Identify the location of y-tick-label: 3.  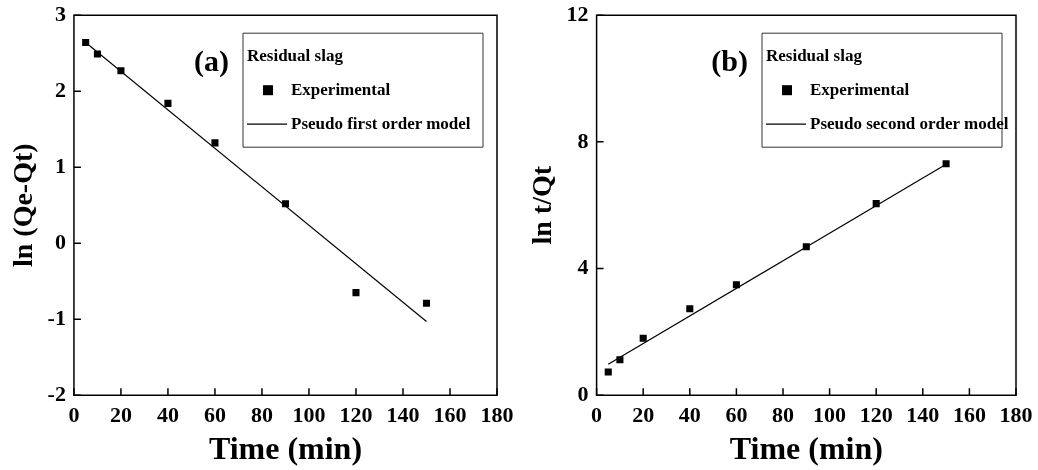
(60, 13).